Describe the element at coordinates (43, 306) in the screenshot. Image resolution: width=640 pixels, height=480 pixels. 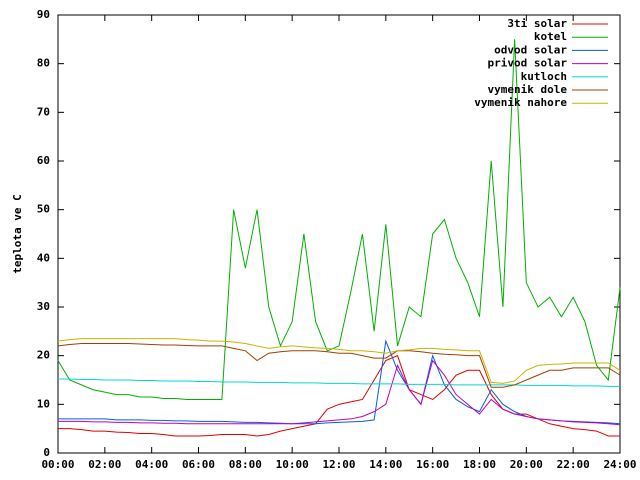
I see `y-tick-label: 30` at that location.